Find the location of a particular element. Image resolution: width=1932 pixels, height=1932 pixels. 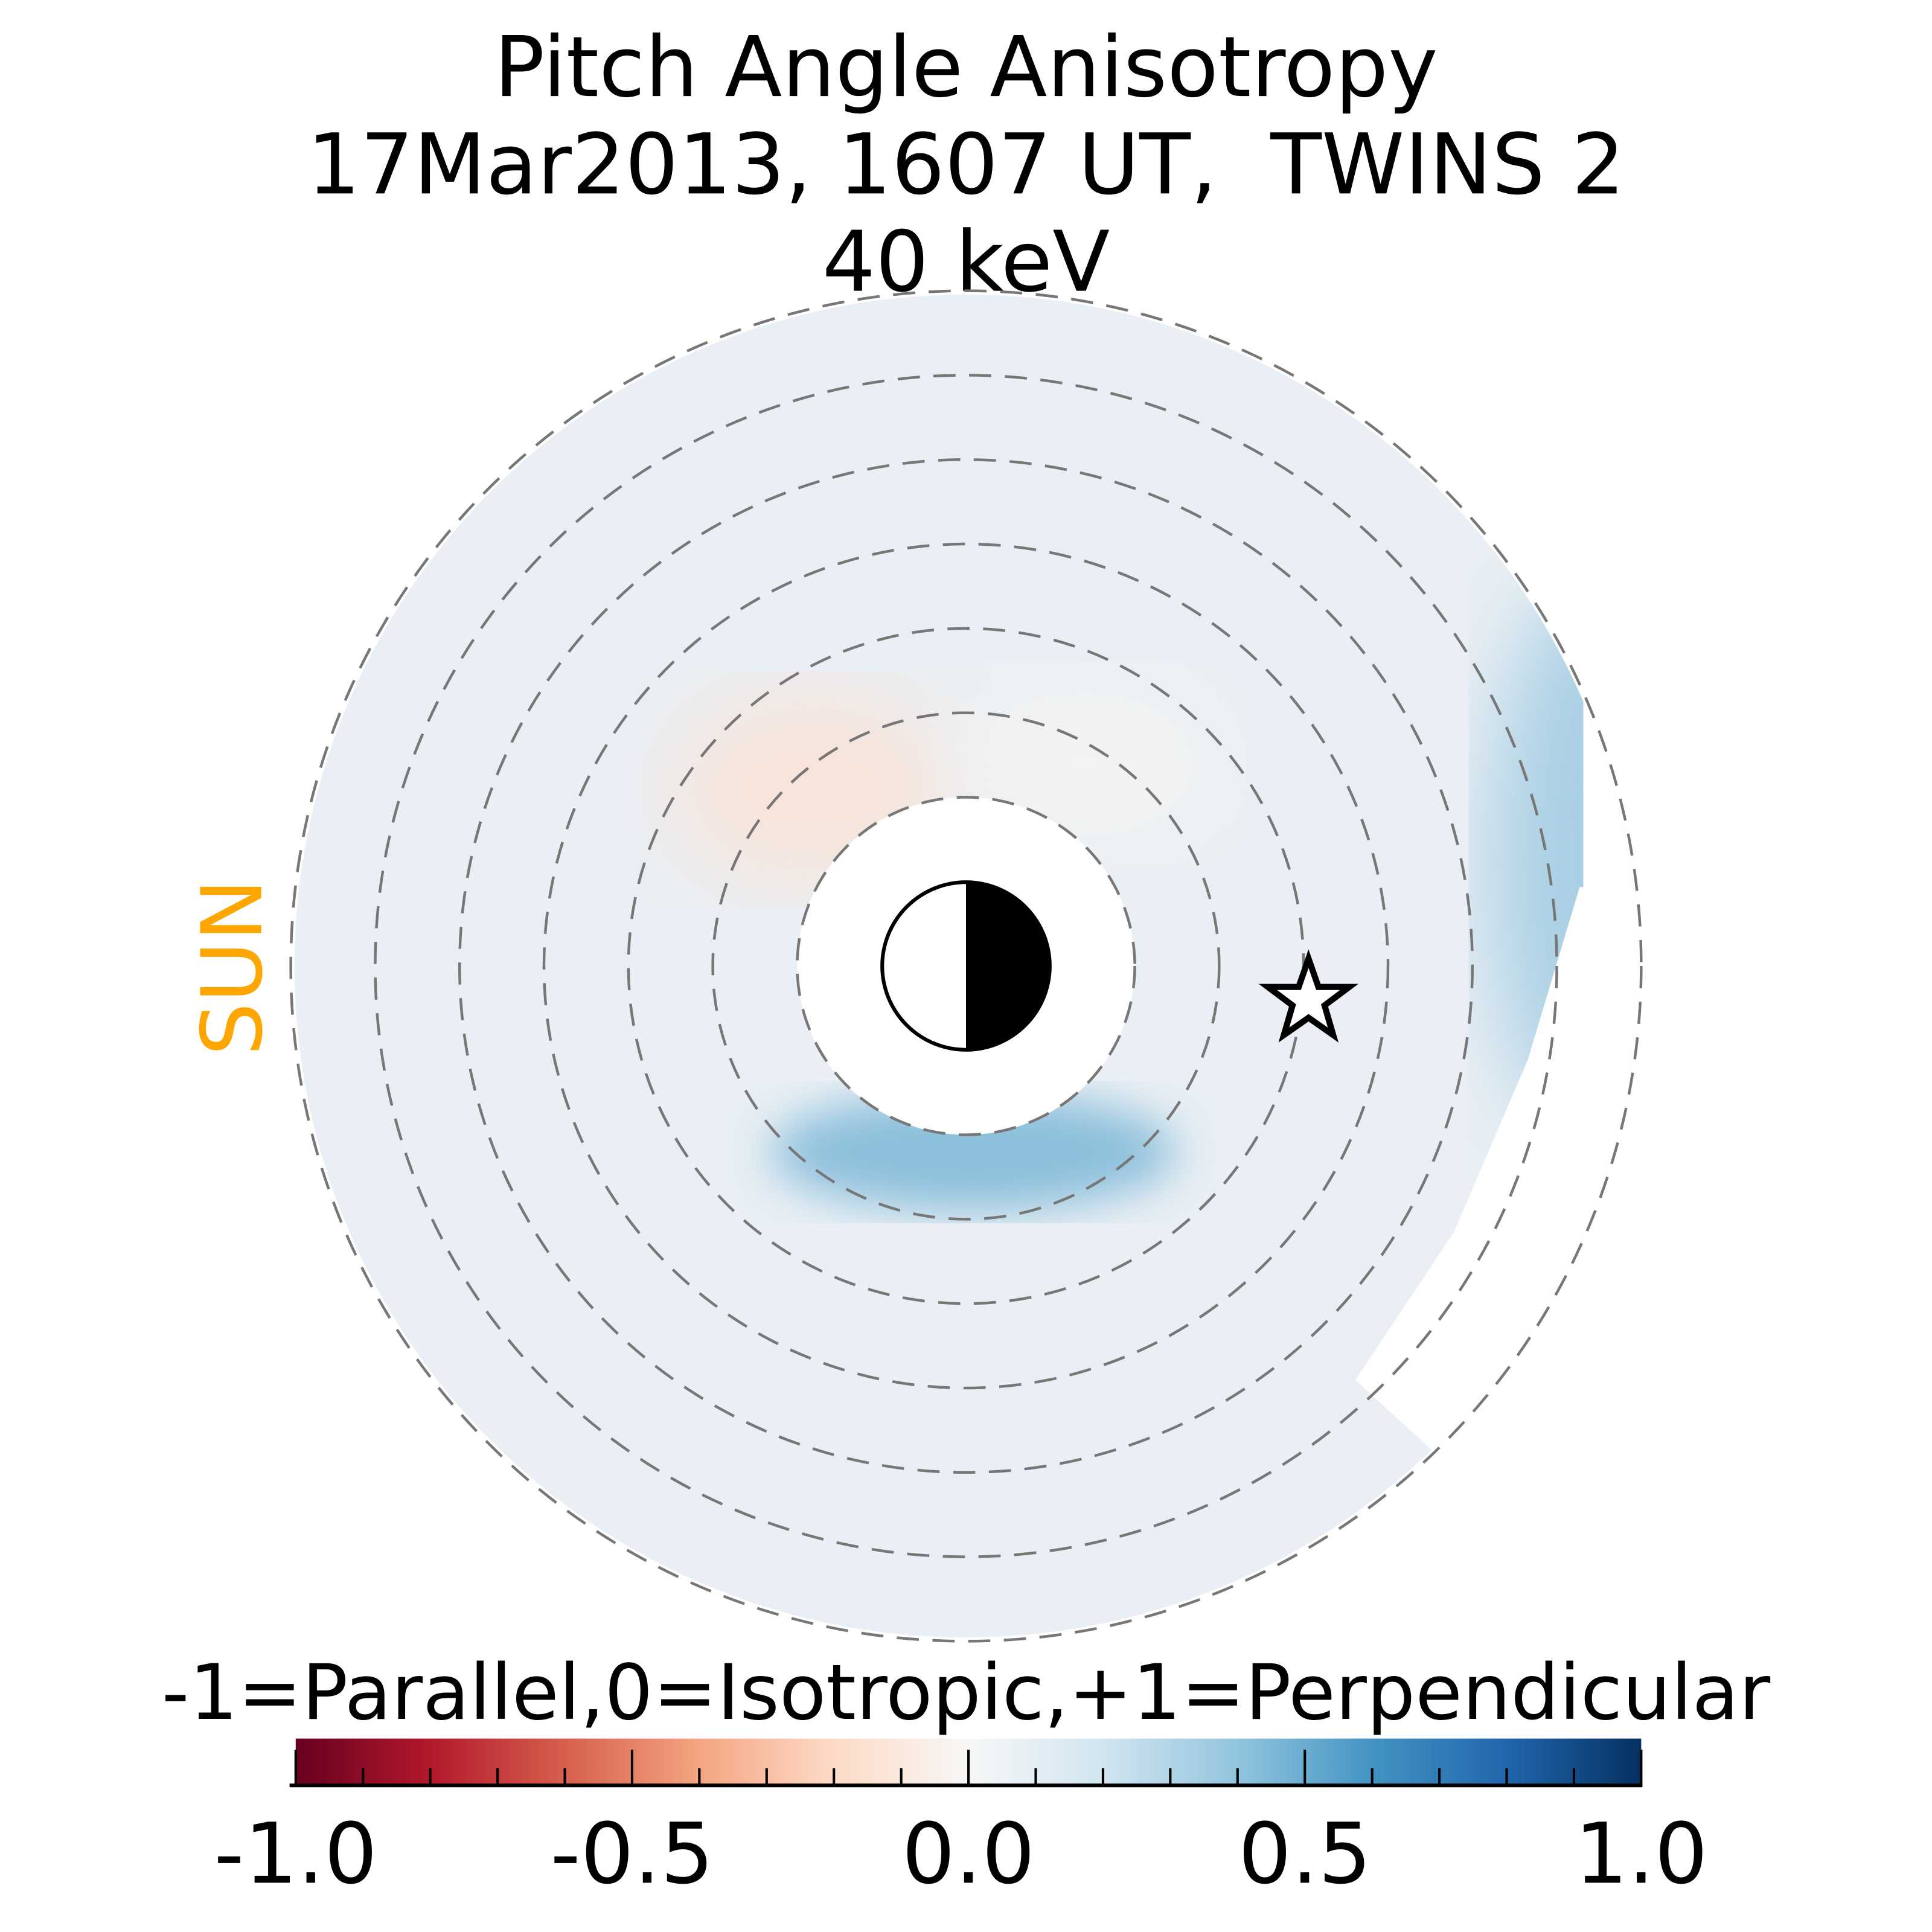

sun-label: SUN is located at coordinates (232, 967).